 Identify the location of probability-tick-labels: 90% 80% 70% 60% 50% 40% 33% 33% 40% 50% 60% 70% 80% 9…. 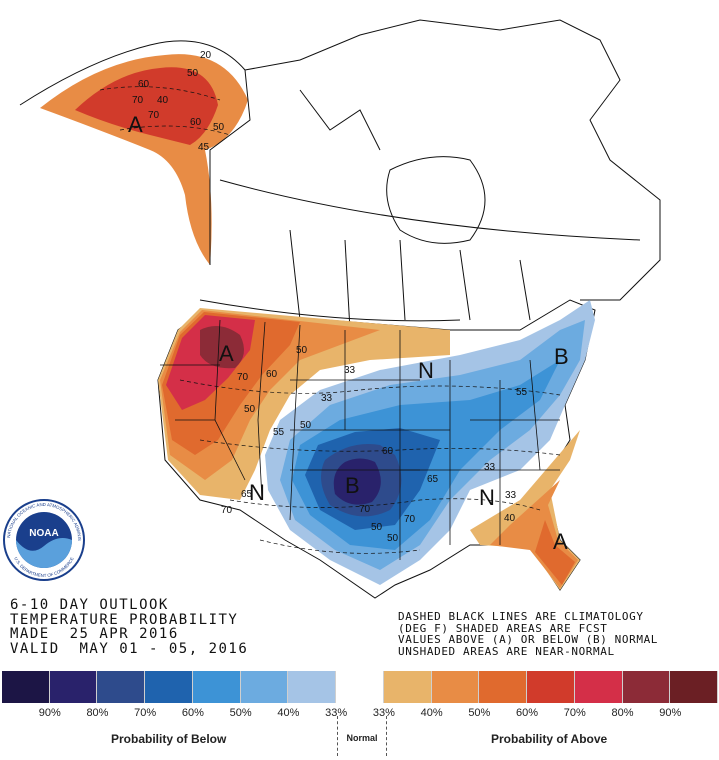
(360, 715).